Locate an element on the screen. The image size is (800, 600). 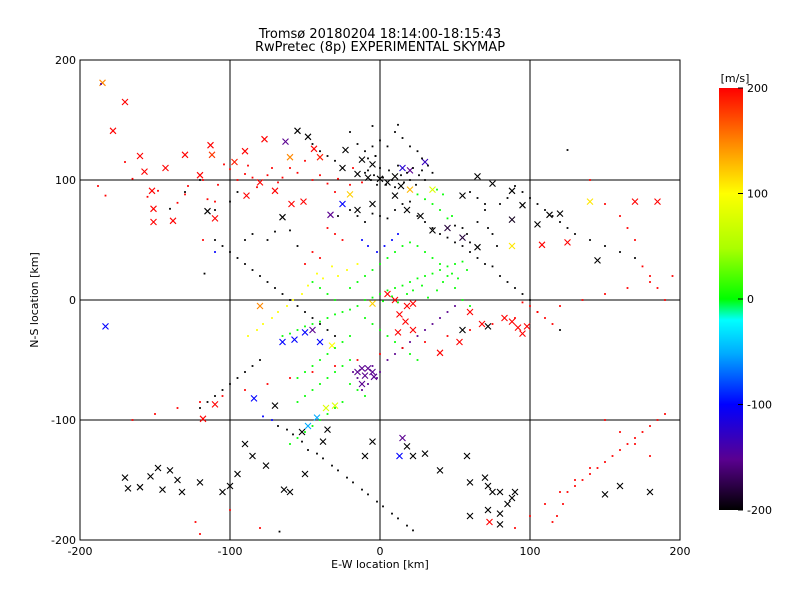
y-tick-label: 200 is located at coordinates (65, 60).